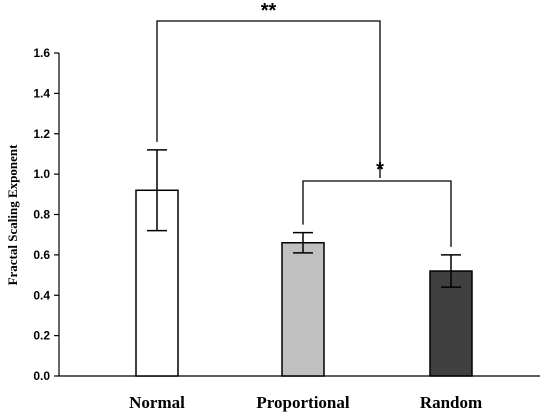  Describe the element at coordinates (41, 174) in the screenshot. I see `y-tick-label: 1.0` at that location.